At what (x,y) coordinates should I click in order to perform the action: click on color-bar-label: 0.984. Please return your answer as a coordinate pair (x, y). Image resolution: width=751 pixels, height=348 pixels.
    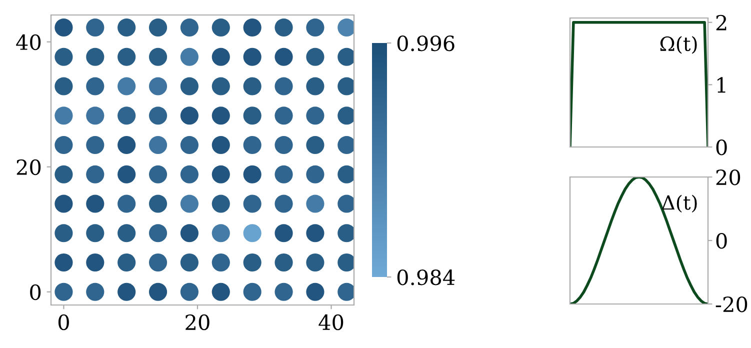
    Looking at the image, I should click on (426, 277).